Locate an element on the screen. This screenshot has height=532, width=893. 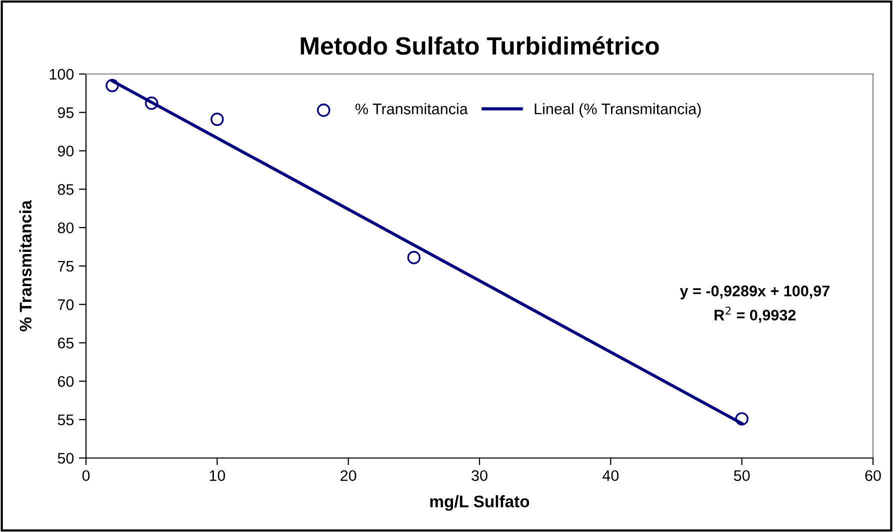
x-axis-title: mg/L Sulfato is located at coordinates (480, 503).